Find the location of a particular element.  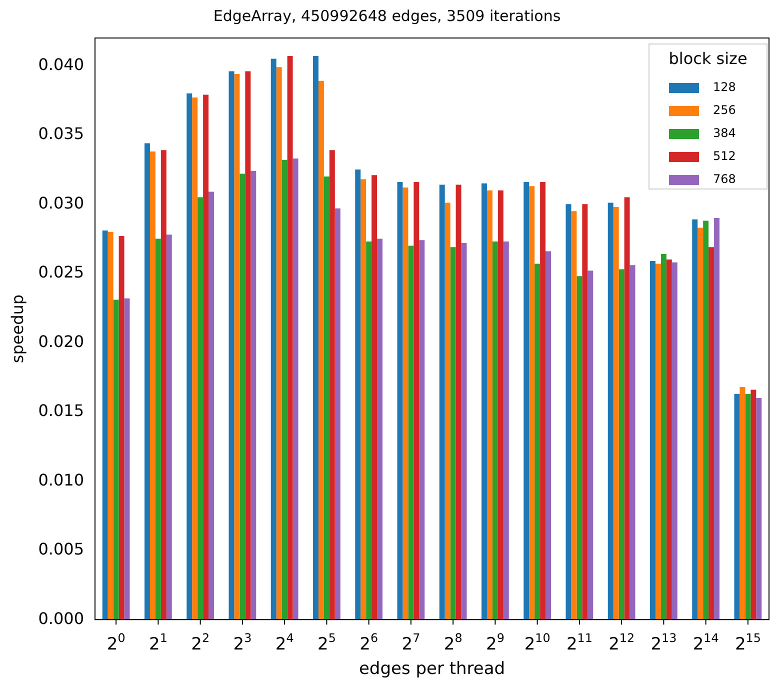

y-tick-label: 0.030 is located at coordinates (61, 202).